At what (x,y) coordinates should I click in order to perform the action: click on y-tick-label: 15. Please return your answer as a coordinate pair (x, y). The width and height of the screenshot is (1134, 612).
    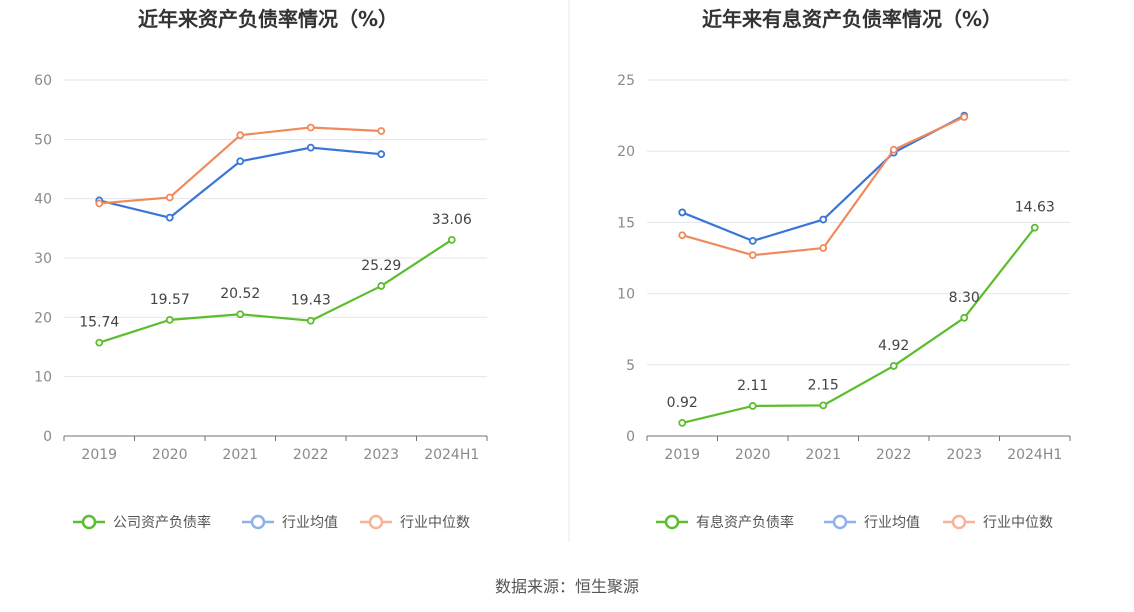
    Looking at the image, I should click on (626, 223).